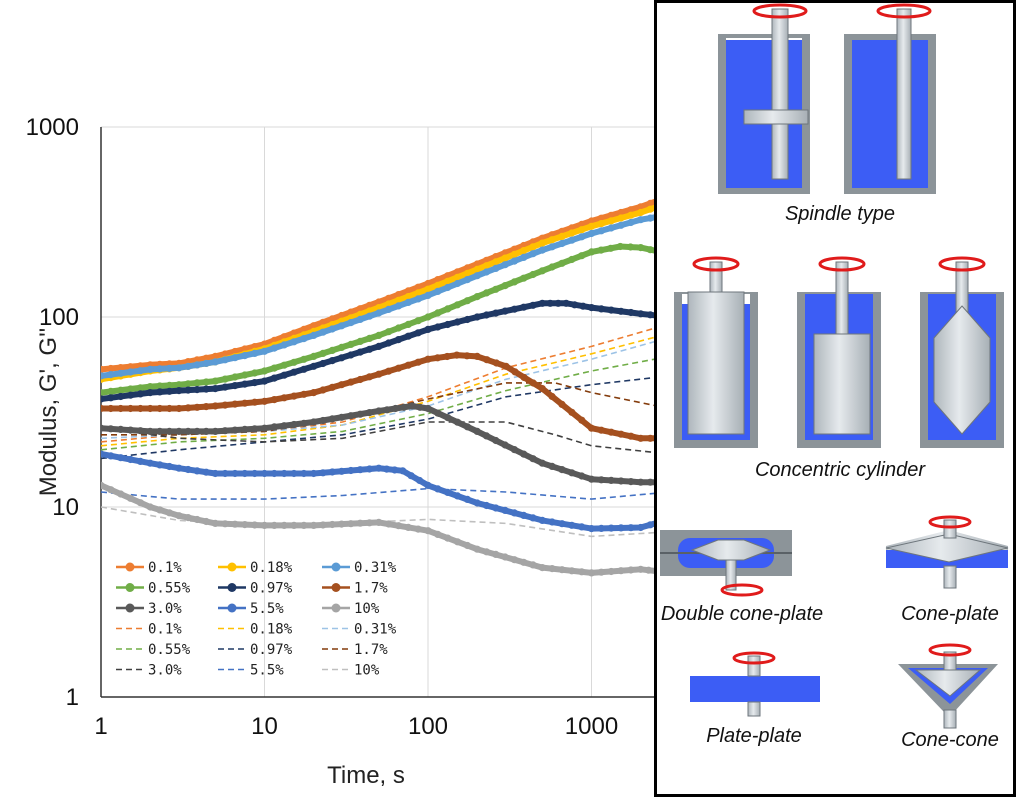  Describe the element at coordinates (65, 507) in the screenshot. I see `y-tick-label: 10` at that location.